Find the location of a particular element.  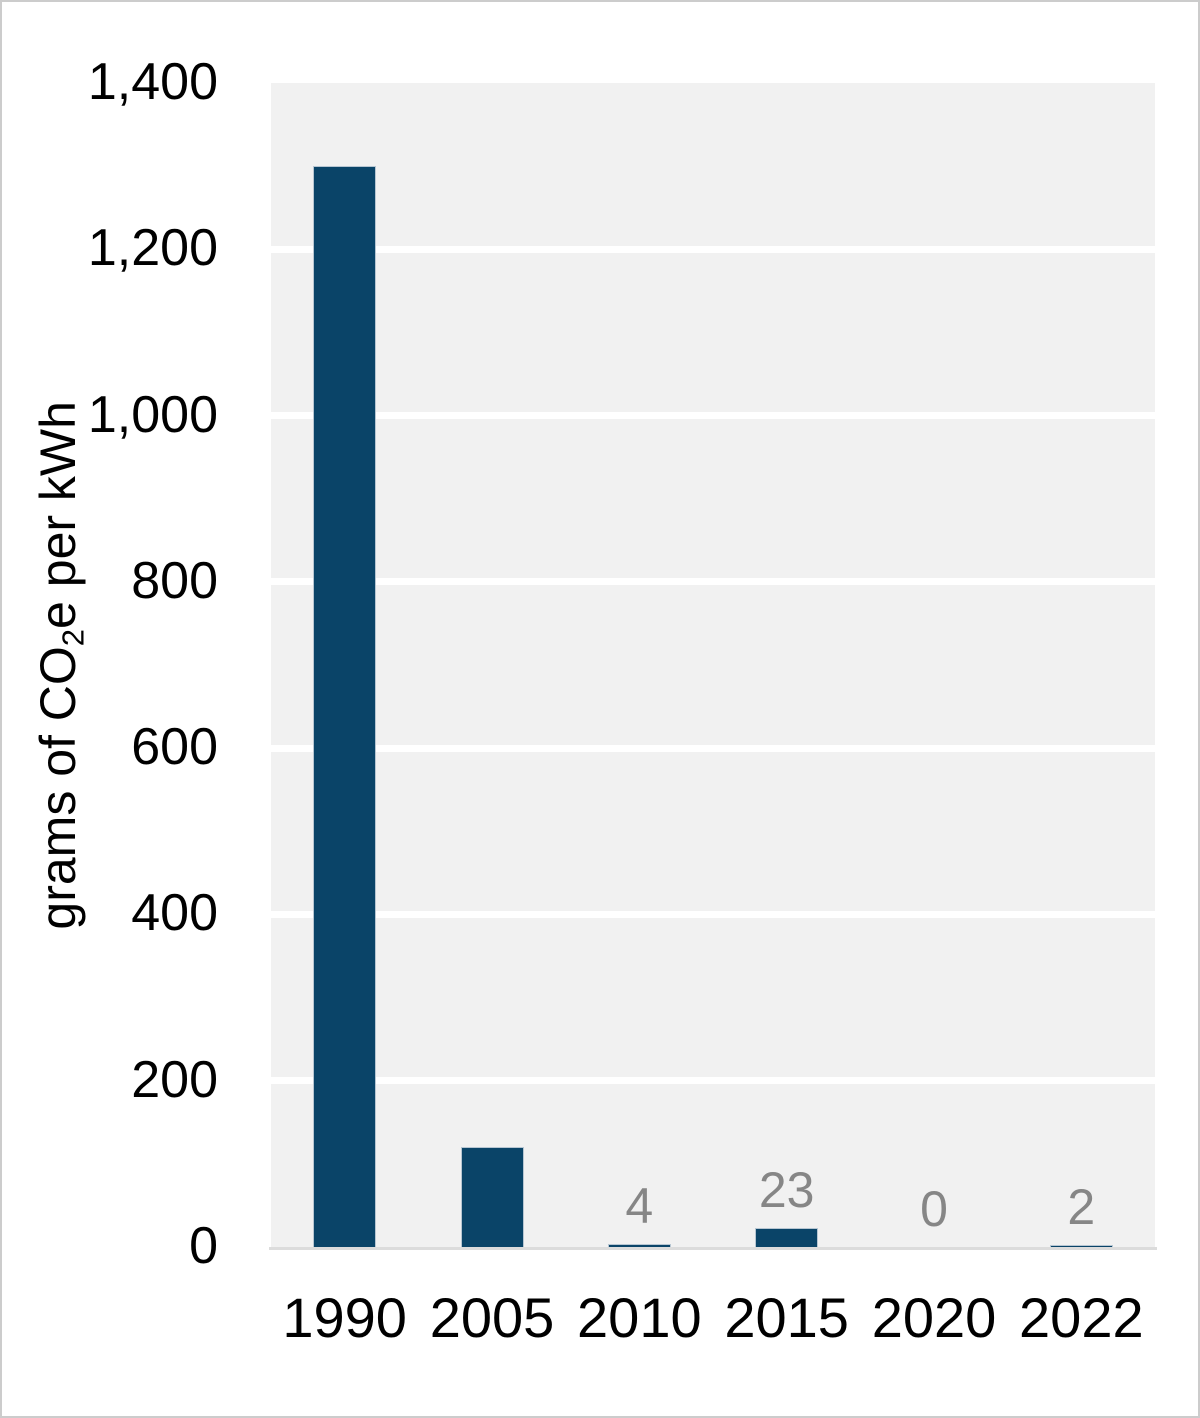

y-tick-label: 800 is located at coordinates (174, 580).